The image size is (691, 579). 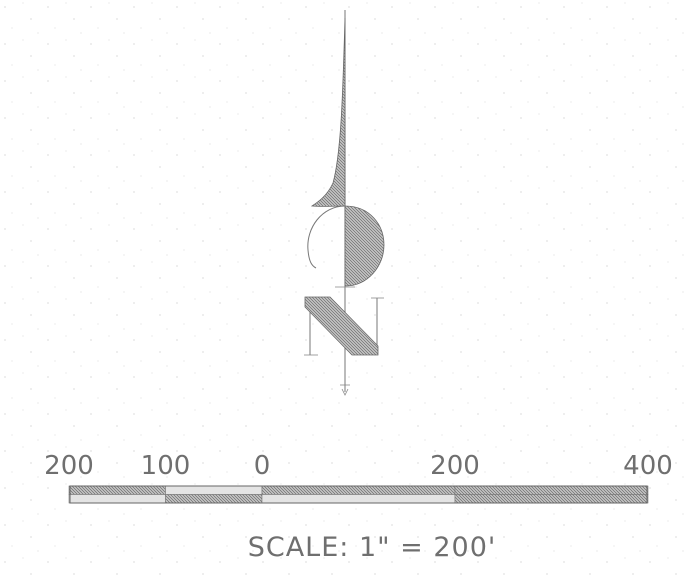 I want to click on scale-segments, so click(x=358, y=494).